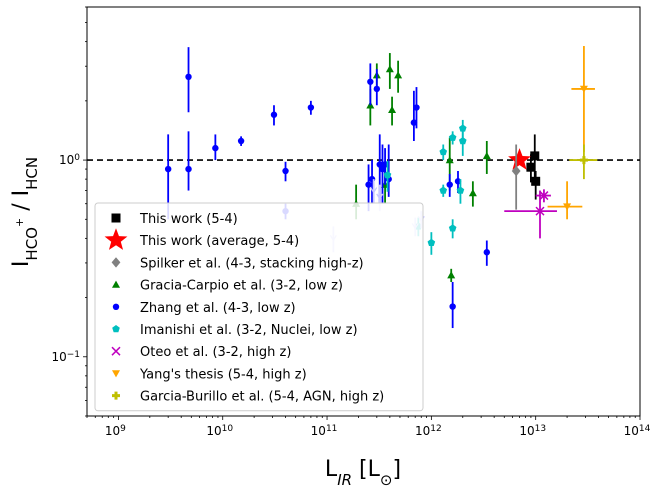 Image resolution: width=654 pixels, height=487 pixels. What do you see at coordinates (69, 160) in the screenshot?
I see `y-tick-label: 100` at bounding box center [69, 160].